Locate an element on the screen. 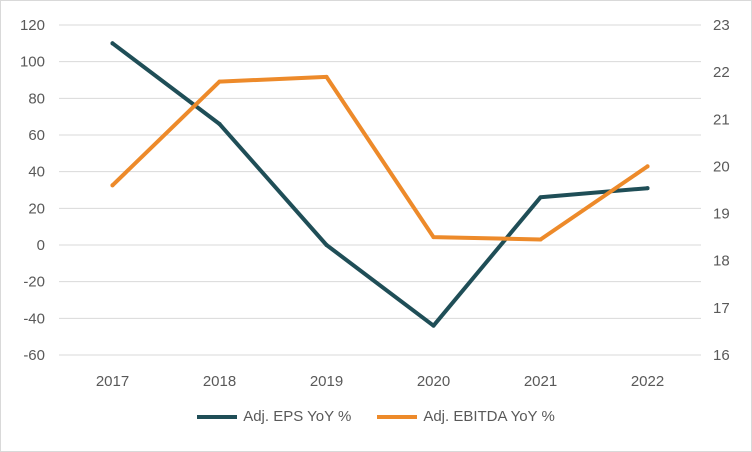 The height and width of the screenshot is (452, 752). legend-item-eps: Adj. EPS YoY % is located at coordinates (274, 416).